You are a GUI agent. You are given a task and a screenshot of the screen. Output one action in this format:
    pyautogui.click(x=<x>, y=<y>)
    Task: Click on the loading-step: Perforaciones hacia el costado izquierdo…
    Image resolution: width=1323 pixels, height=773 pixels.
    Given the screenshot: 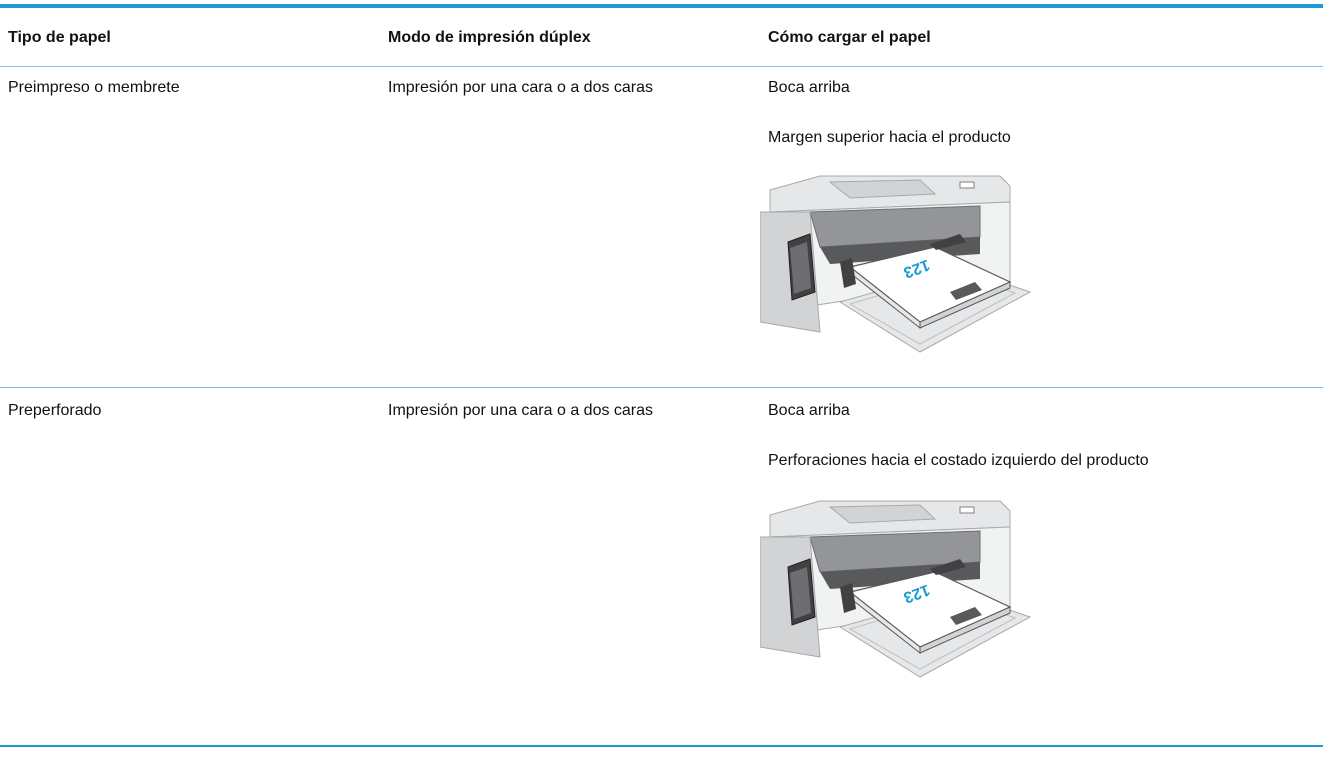 What is the action you would take?
    pyautogui.click(x=958, y=460)
    